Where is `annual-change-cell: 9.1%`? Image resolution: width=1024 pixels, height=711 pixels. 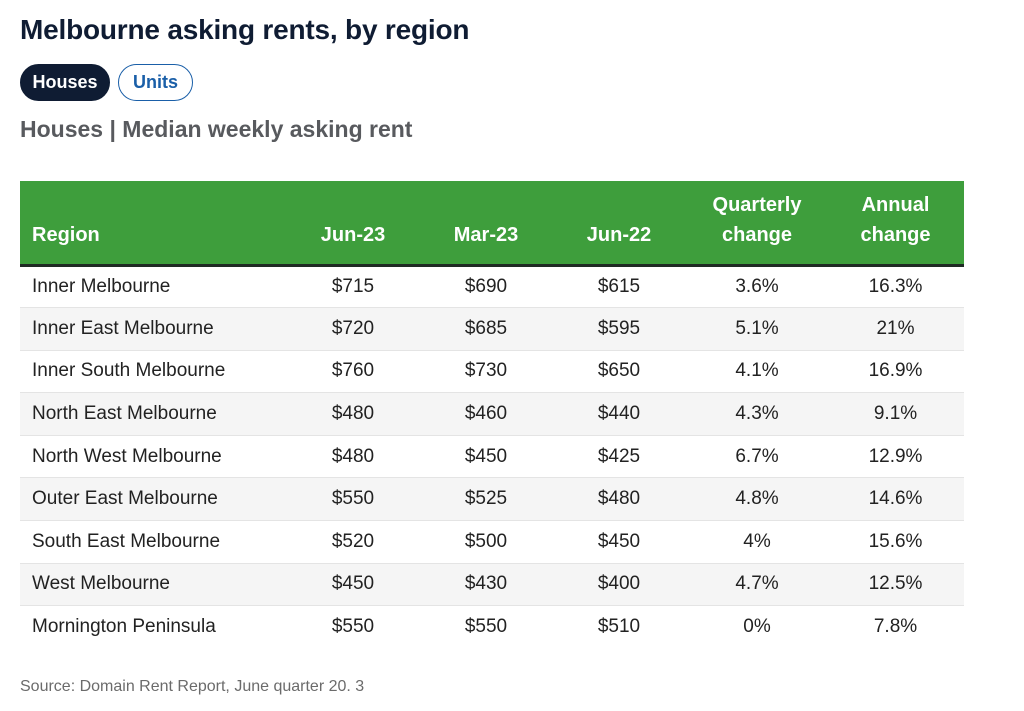 annual-change-cell: 9.1% is located at coordinates (895, 414).